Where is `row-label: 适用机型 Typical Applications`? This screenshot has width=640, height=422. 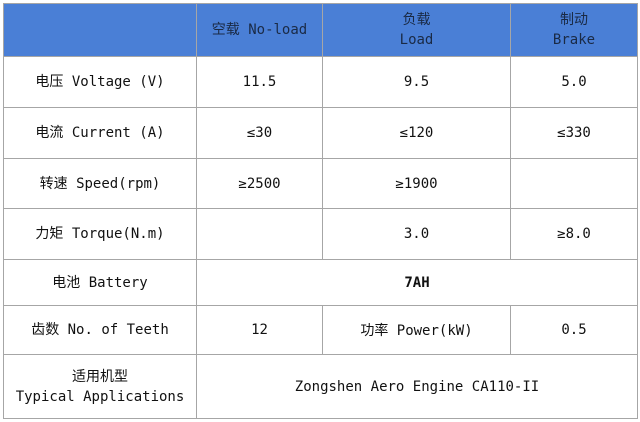 row-label: 适用机型 Typical Applications is located at coordinates (100, 386).